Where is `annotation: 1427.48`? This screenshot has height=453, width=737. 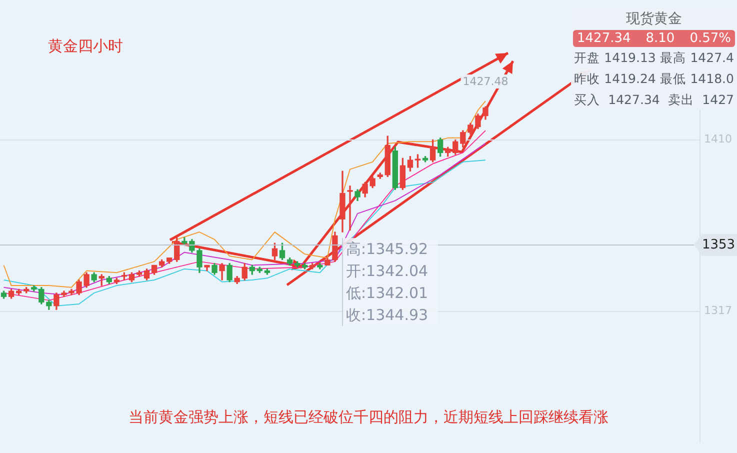 annotation: 1427.48 is located at coordinates (485, 81).